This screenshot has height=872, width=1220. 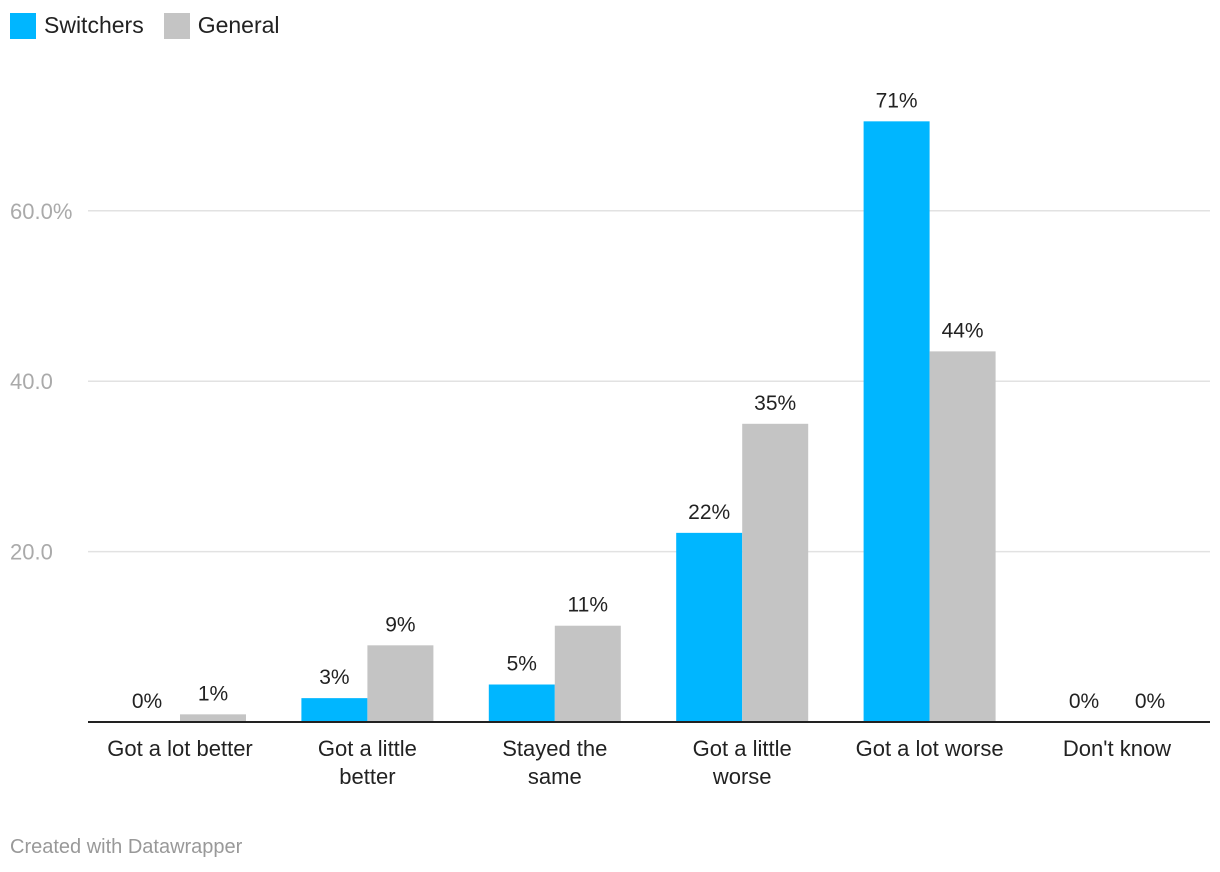 I want to click on x-tick-label-line: same, so click(x=555, y=776).